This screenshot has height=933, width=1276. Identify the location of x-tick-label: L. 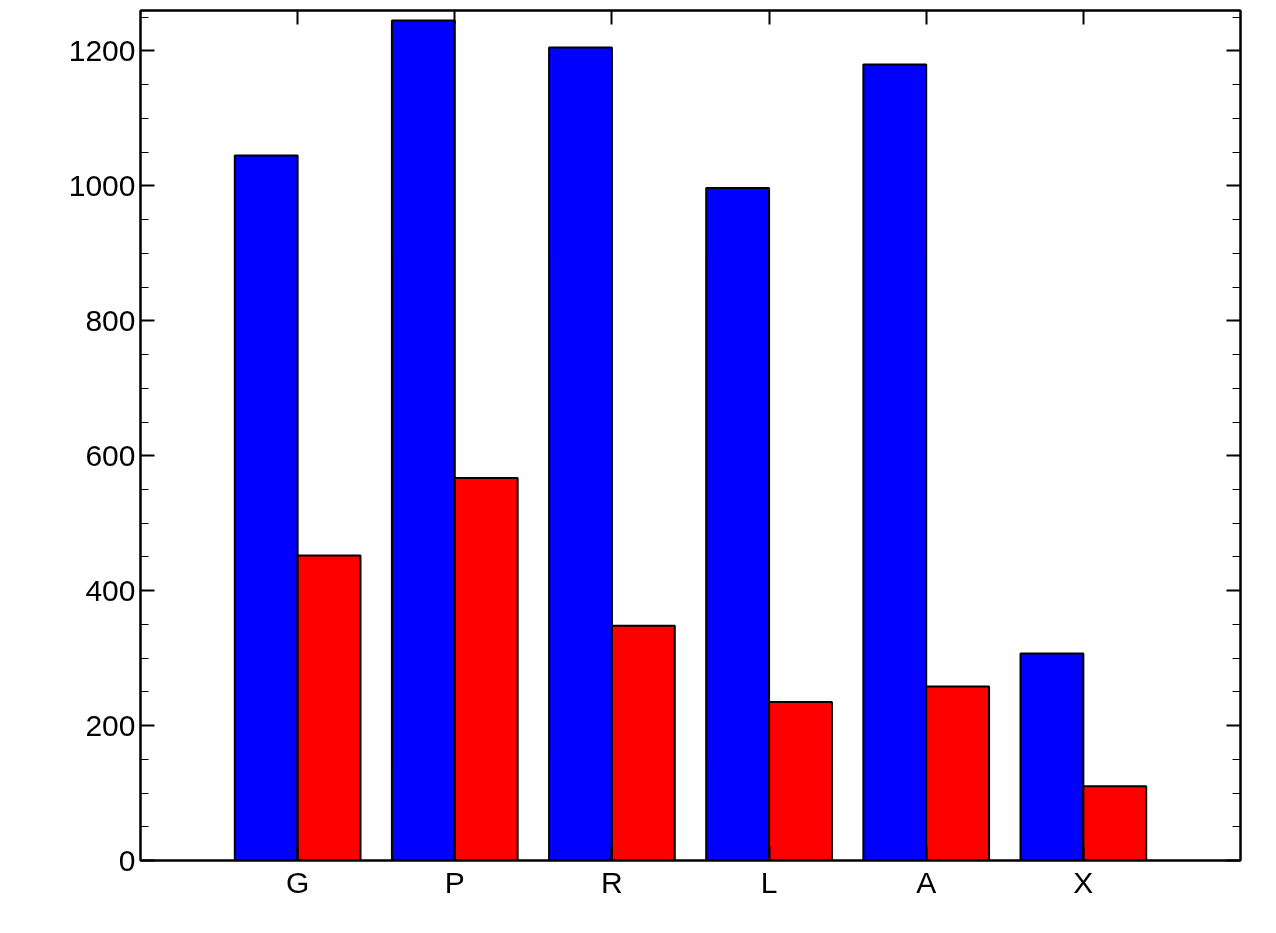
(769, 882).